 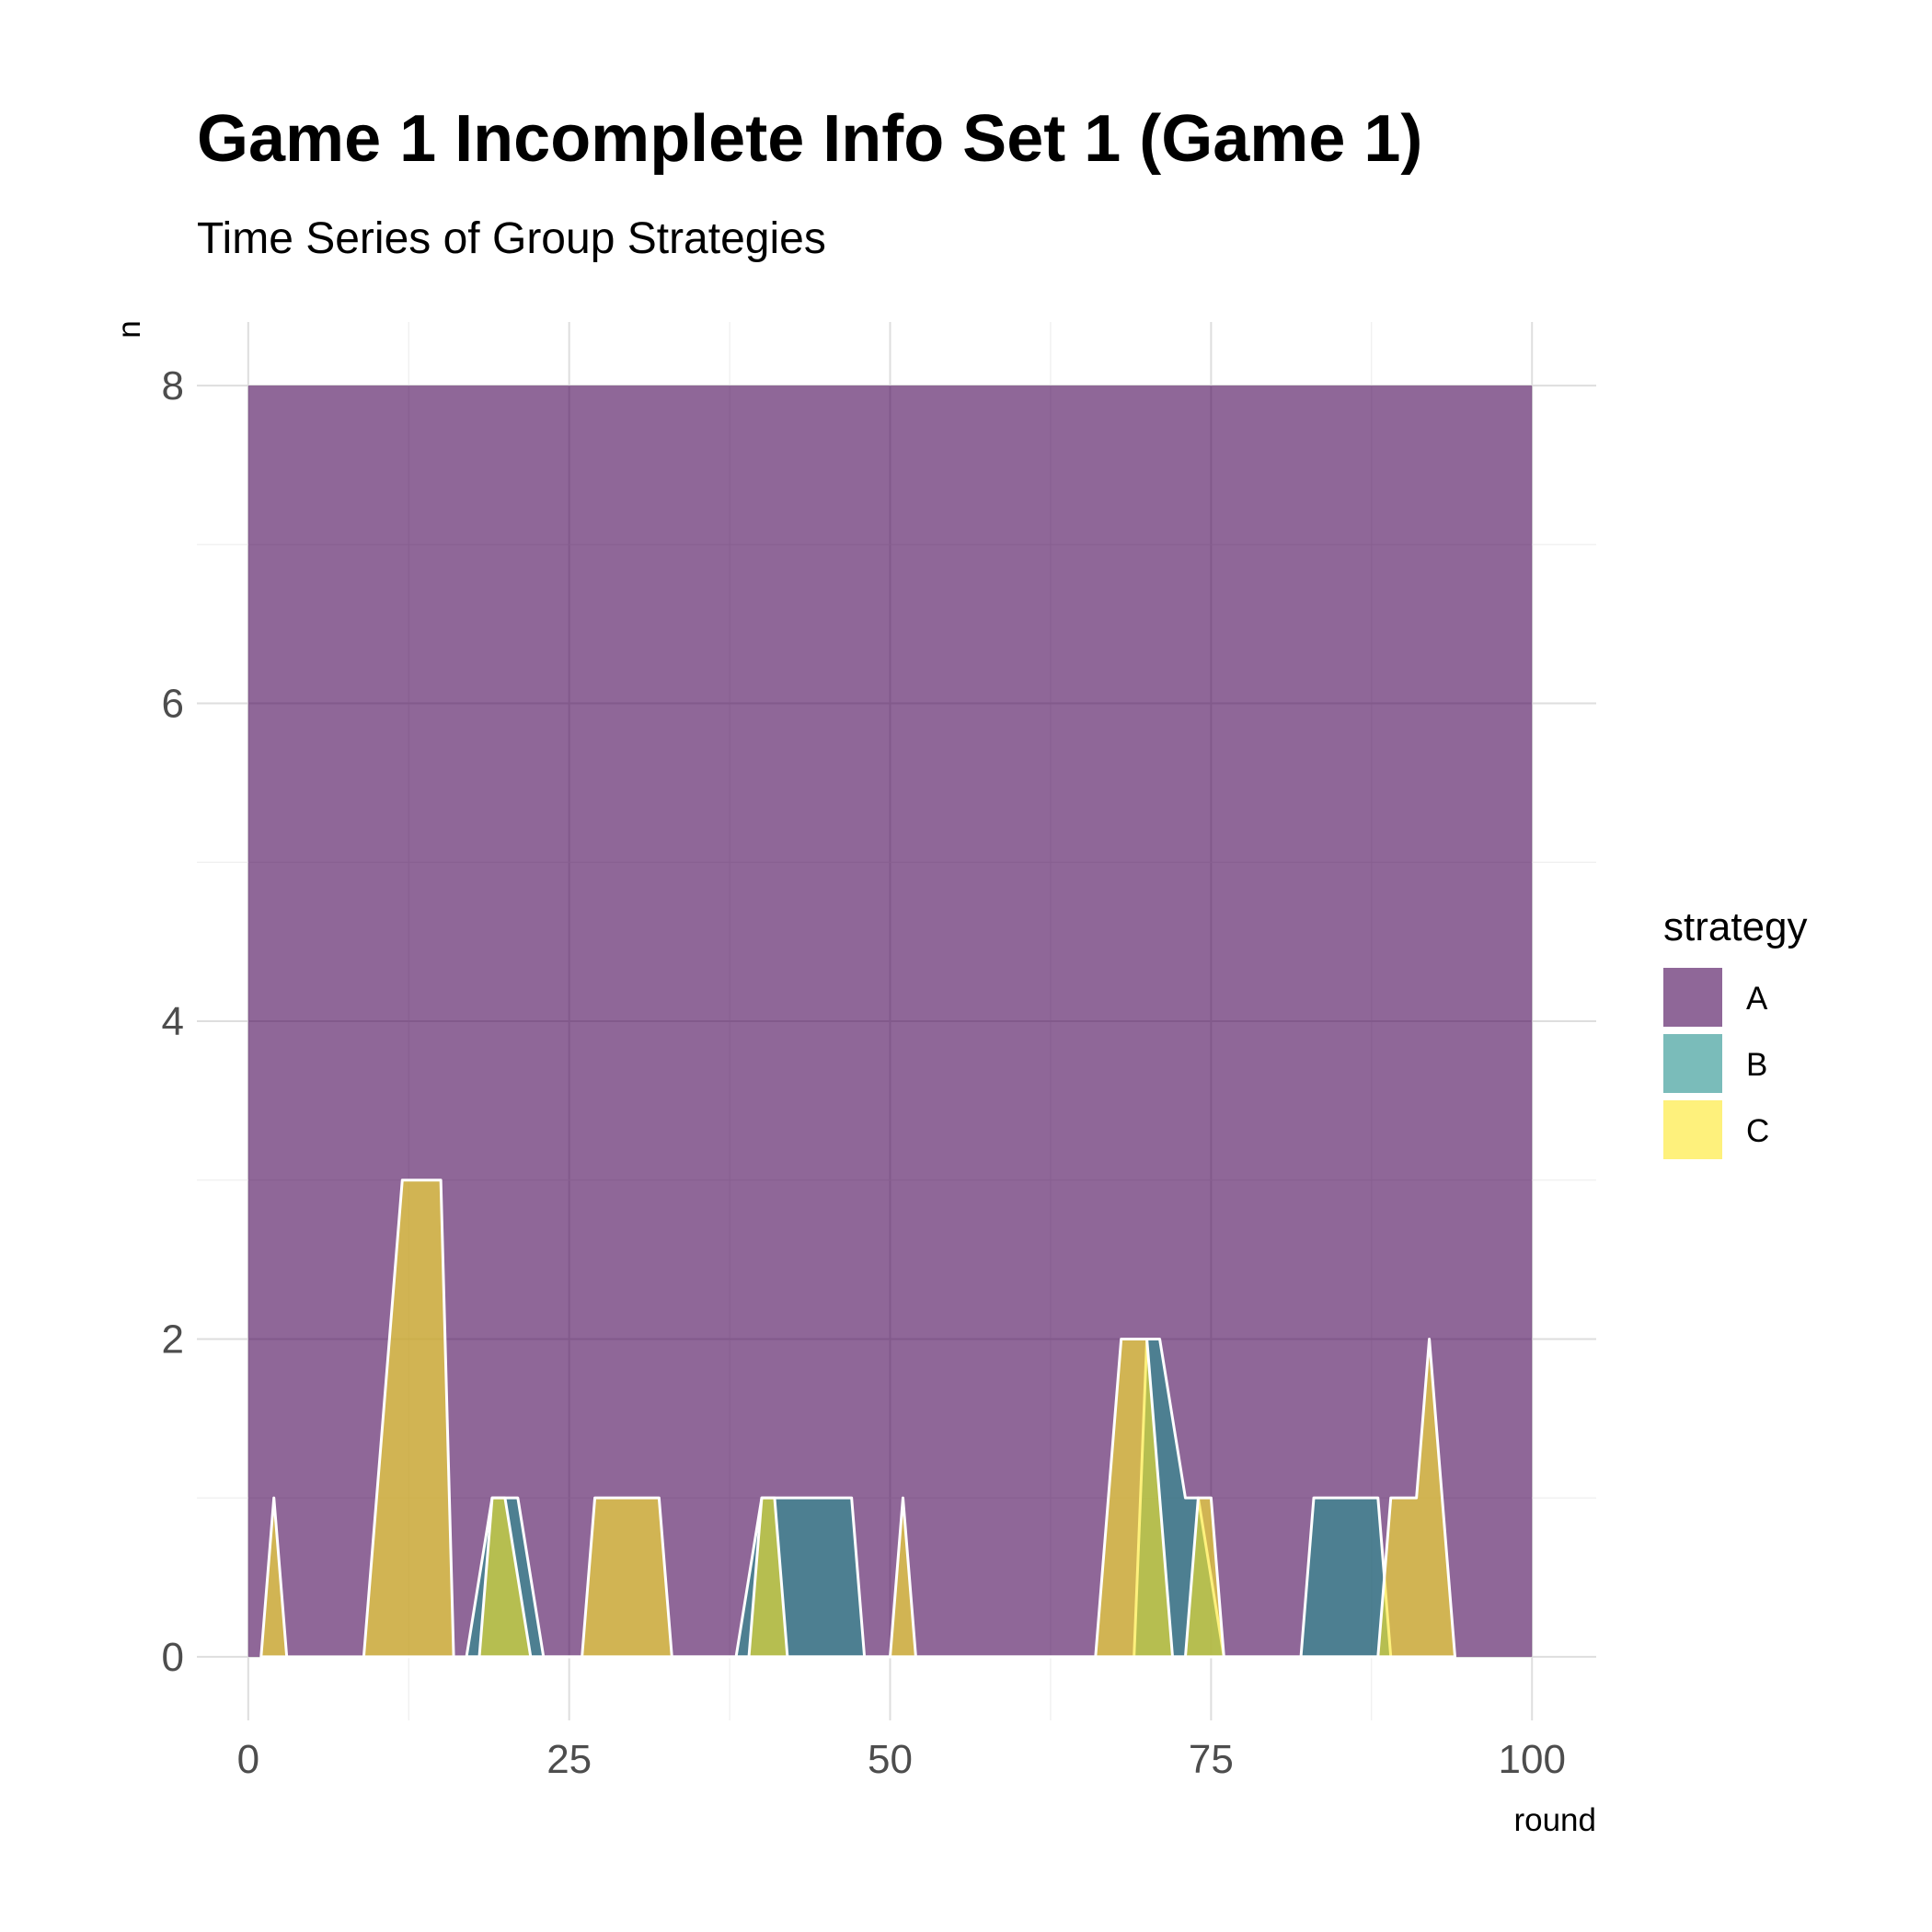 I want to click on y-tick-label: 0, so click(x=173, y=1657).